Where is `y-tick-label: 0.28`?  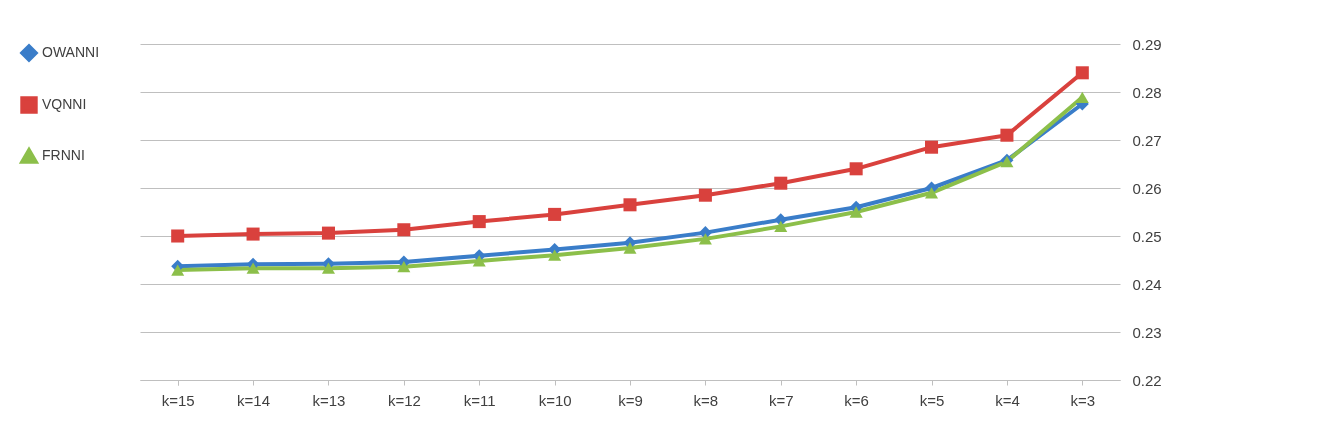 y-tick-label: 0.28 is located at coordinates (1147, 92).